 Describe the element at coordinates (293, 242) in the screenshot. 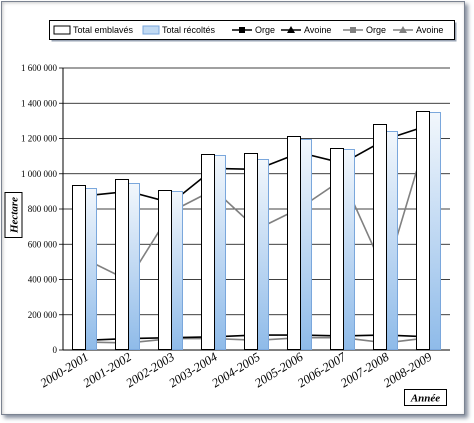

I see `bar-total-emblaves-2005-2006` at that location.